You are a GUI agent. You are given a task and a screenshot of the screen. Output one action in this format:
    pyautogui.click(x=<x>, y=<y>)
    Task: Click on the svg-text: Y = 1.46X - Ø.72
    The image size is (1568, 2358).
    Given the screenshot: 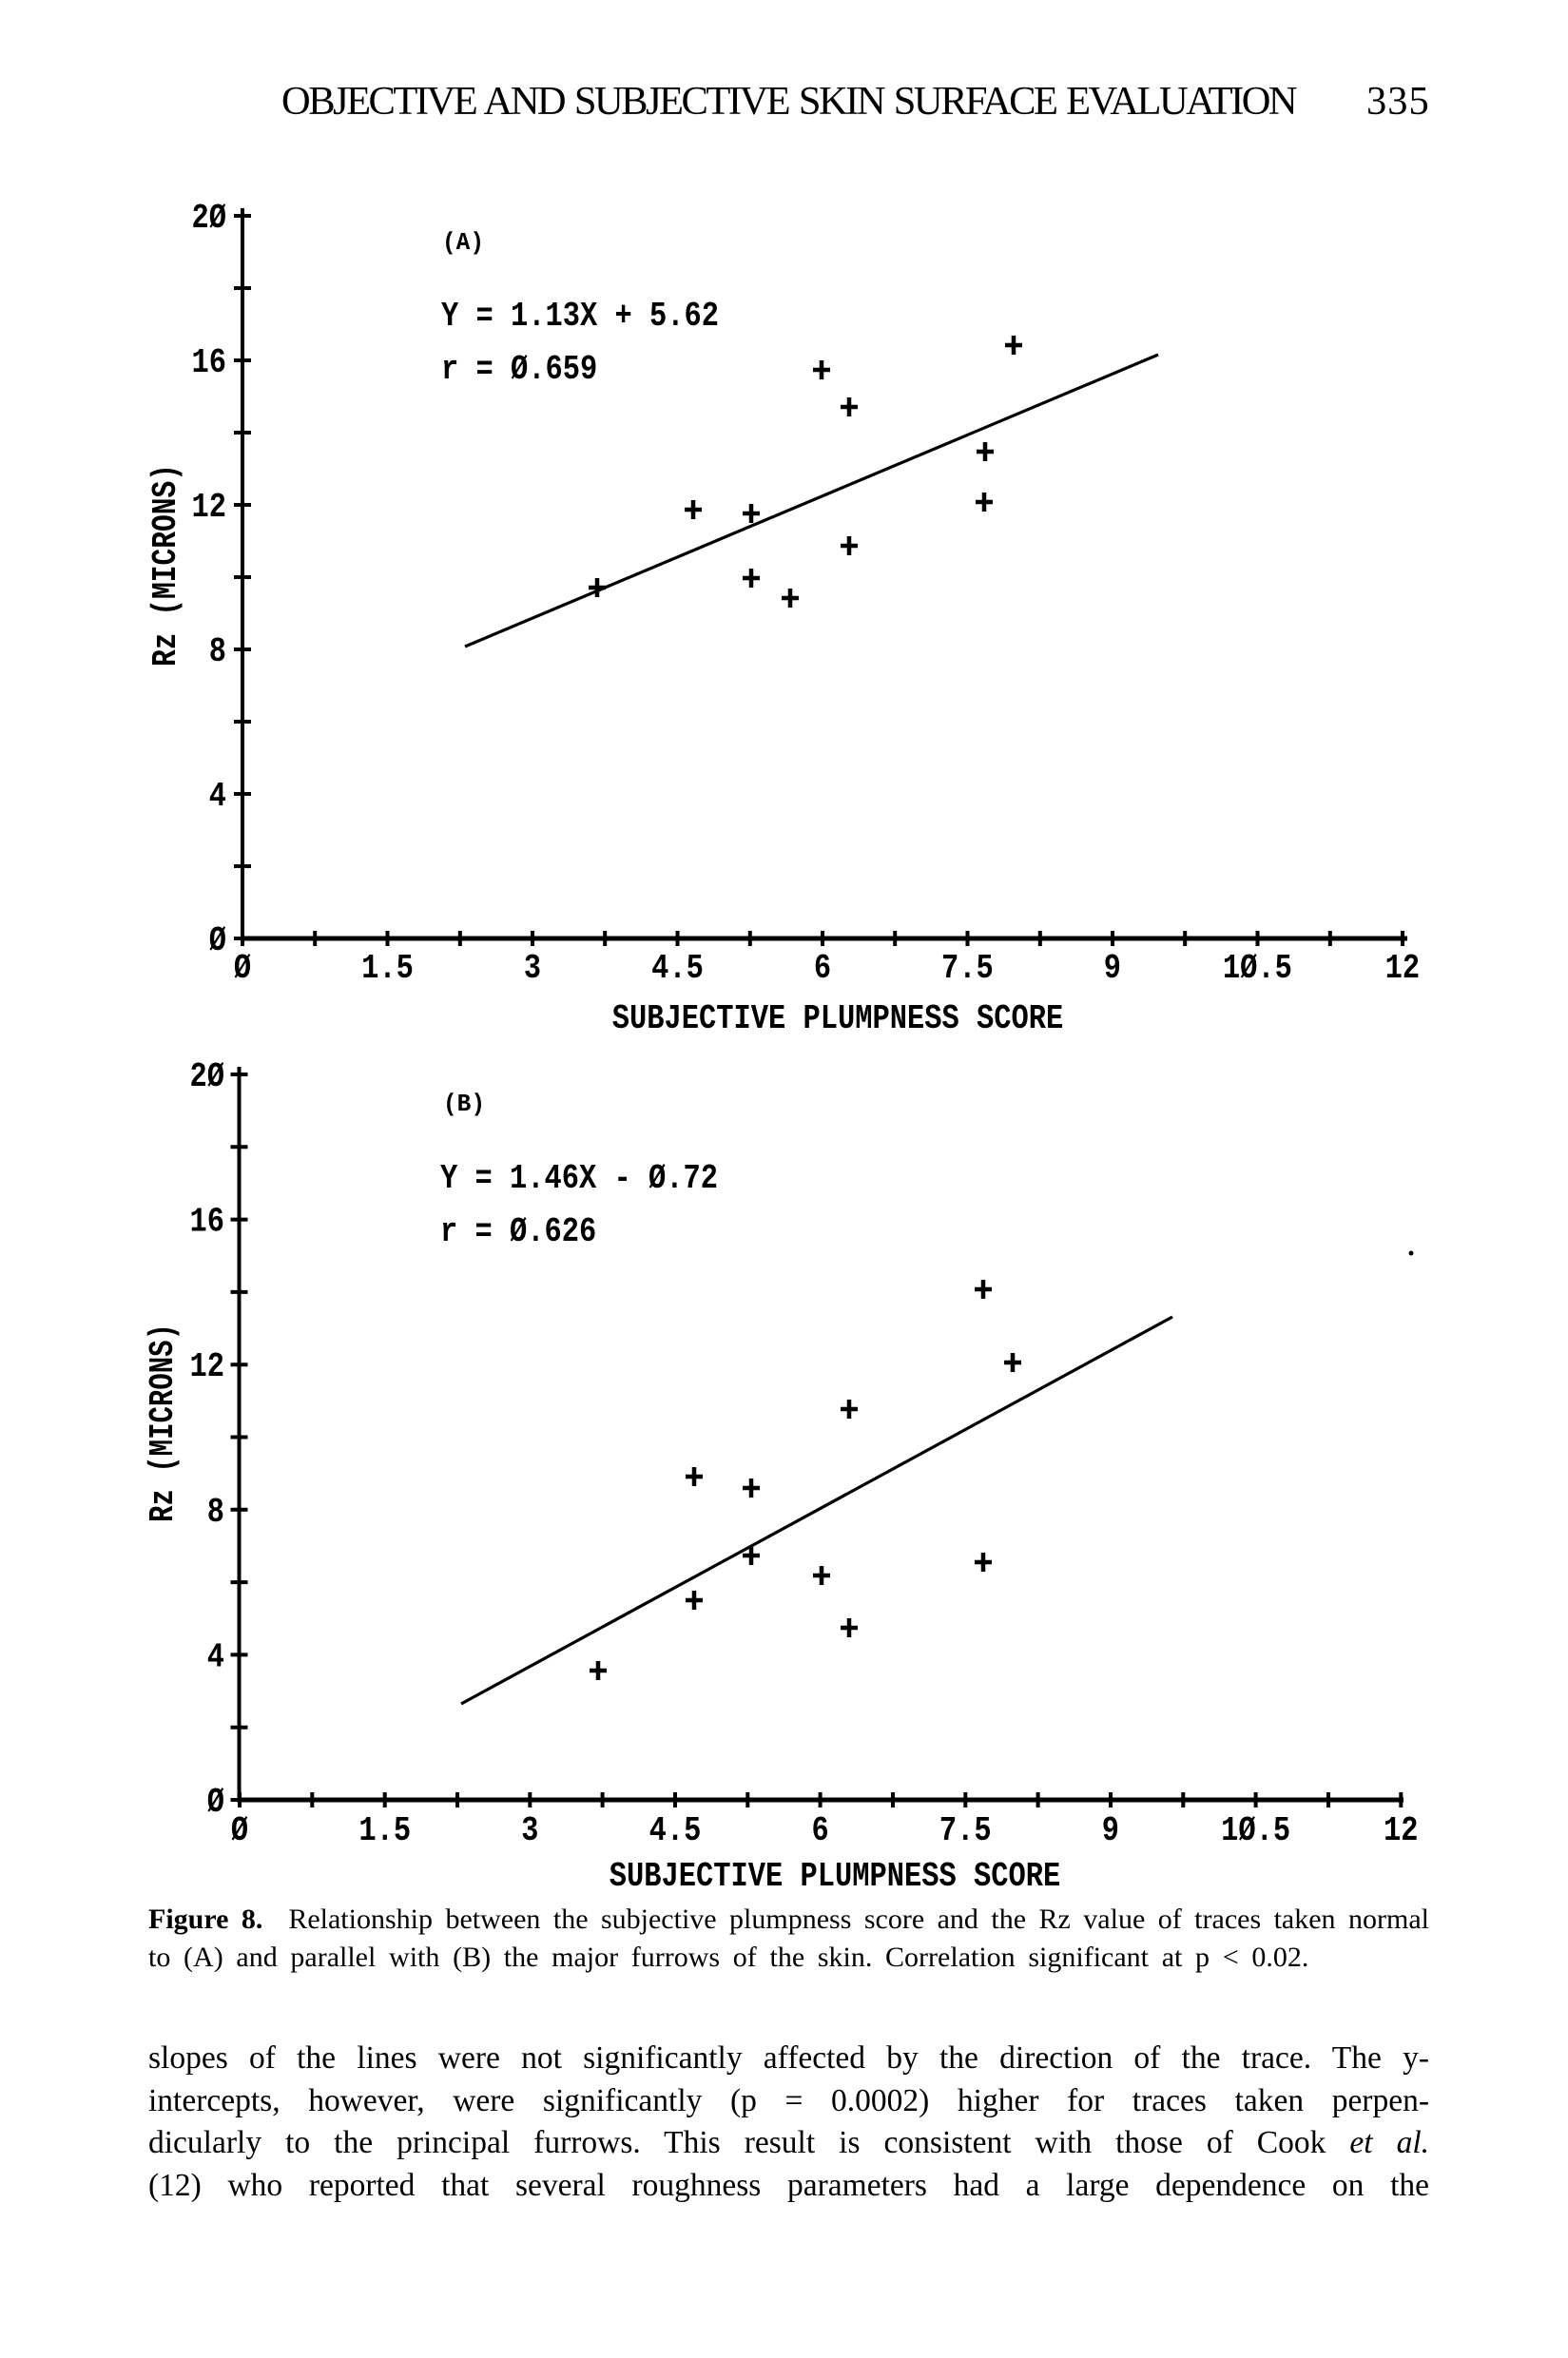 What is the action you would take?
    pyautogui.click(x=579, y=1180)
    